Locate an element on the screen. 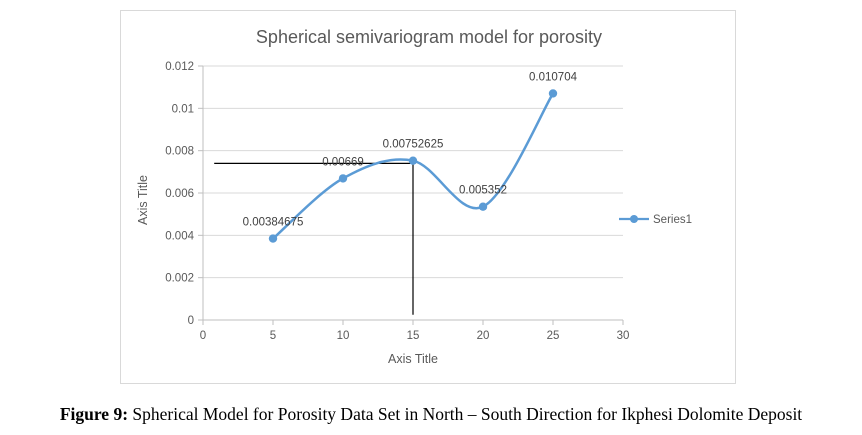 The height and width of the screenshot is (435, 862). x-axis-title: Axis Title is located at coordinates (413, 359).